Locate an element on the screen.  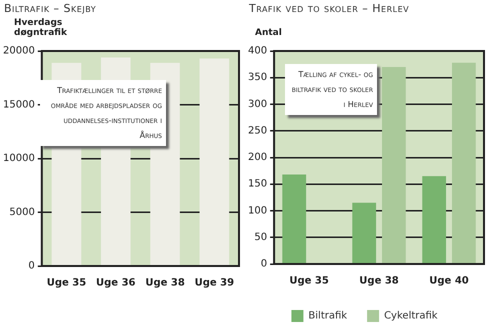
x-tick-label: Uge 40 is located at coordinates (449, 281).